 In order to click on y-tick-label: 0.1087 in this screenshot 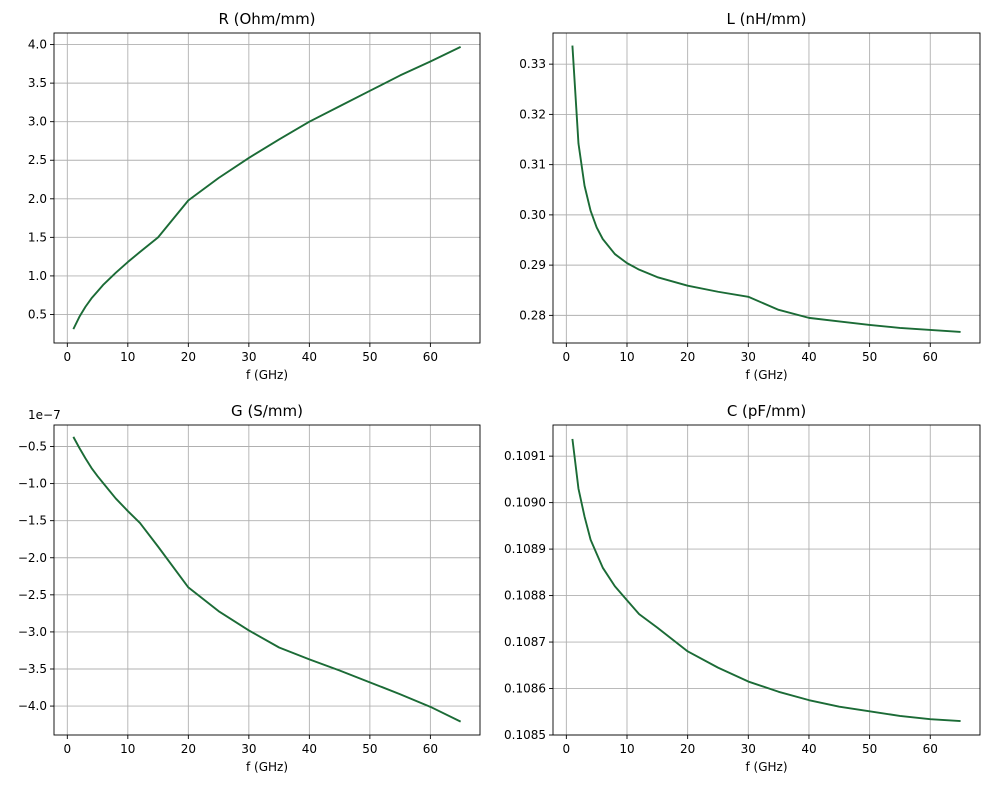, I will do `click(525, 642)`.